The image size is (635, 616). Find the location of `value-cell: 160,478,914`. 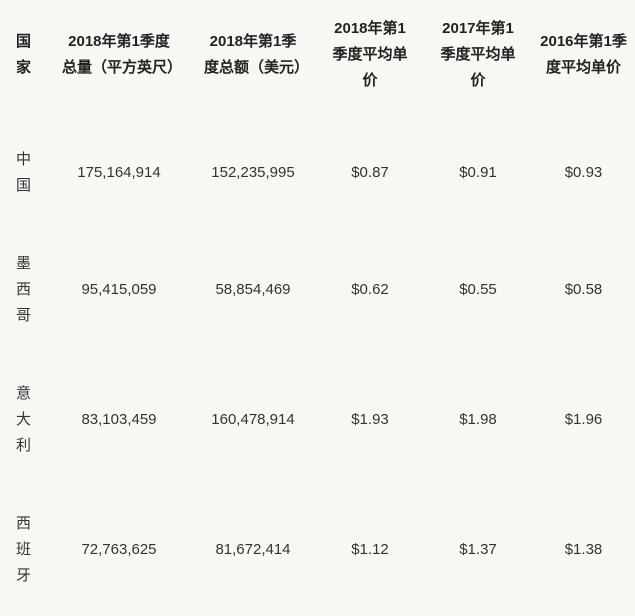

value-cell: 160,478,914 is located at coordinates (253, 419).